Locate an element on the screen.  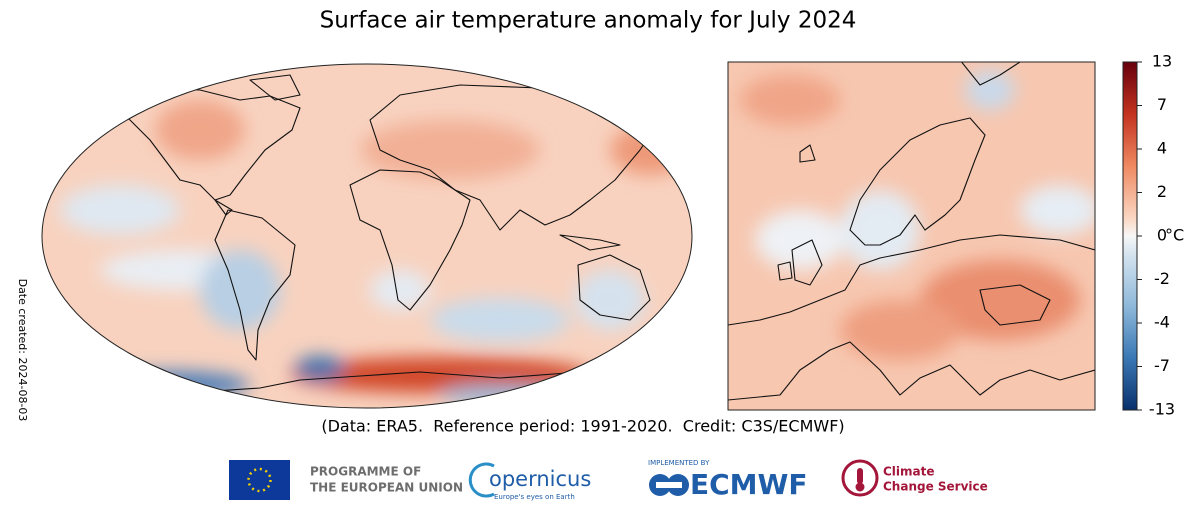
eu-line2: THE EUROPEAN UNION is located at coordinates (386, 488).